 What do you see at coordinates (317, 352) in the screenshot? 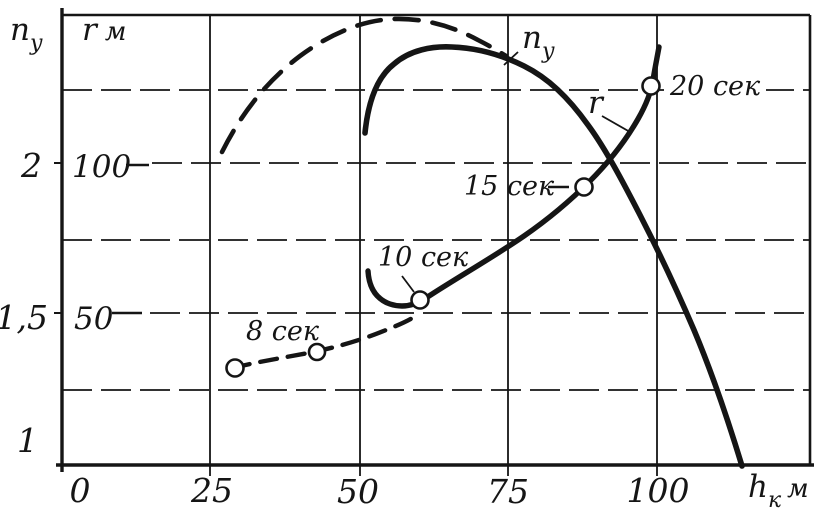
I see `marker-circle-8s` at bounding box center [317, 352].